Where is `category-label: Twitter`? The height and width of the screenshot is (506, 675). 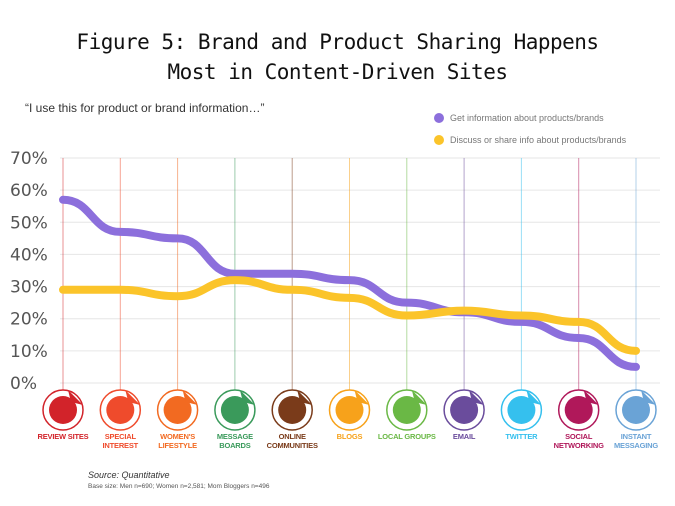
category-label: Twitter is located at coordinates (521, 436).